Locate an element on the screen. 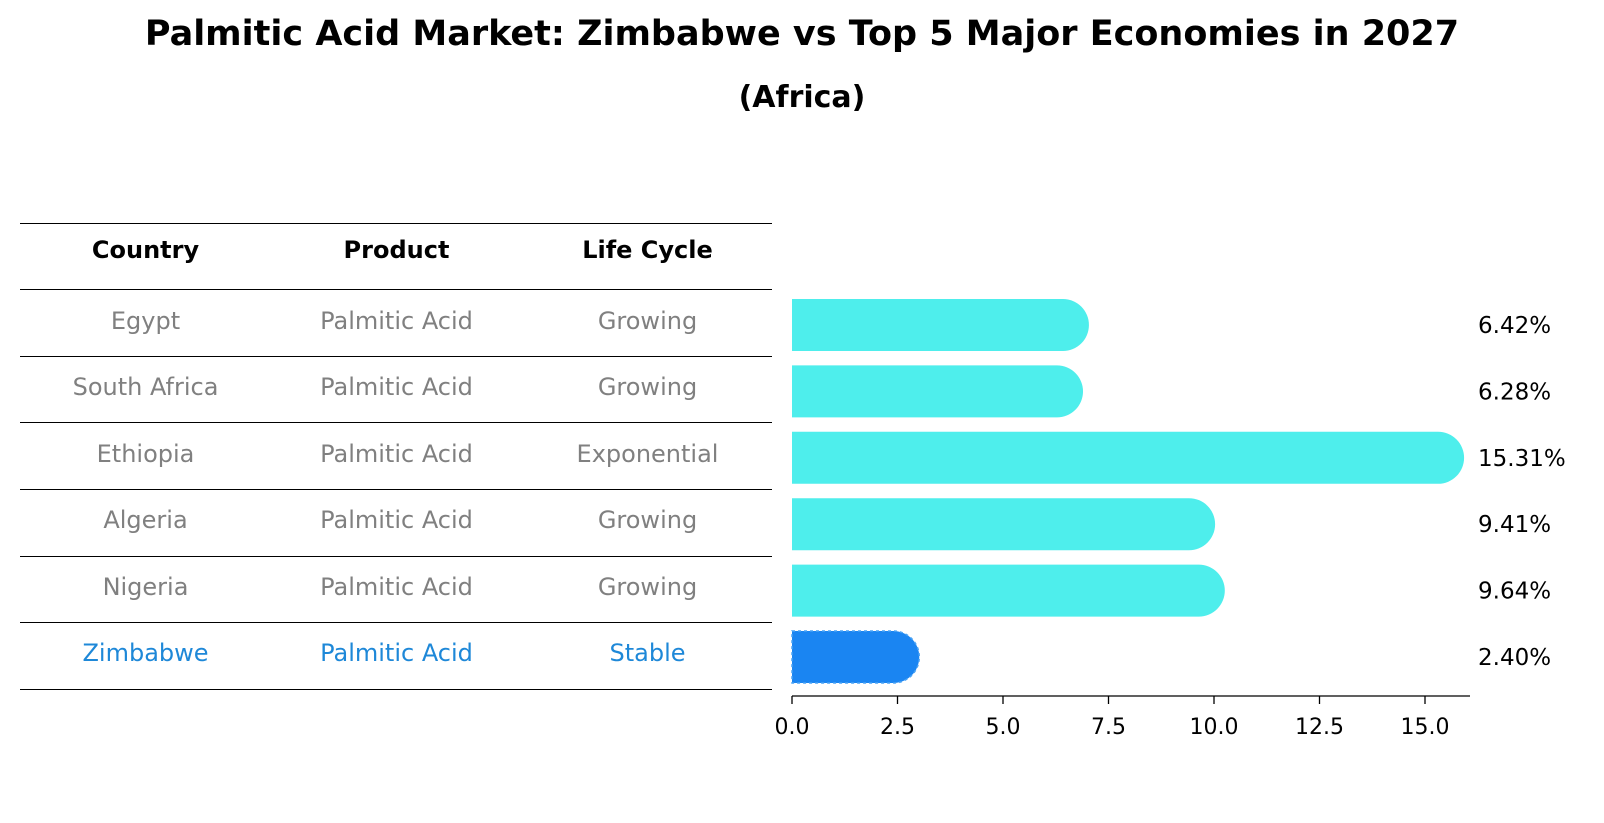 The image size is (1604, 823). row-country: South Africa is located at coordinates (145, 387).